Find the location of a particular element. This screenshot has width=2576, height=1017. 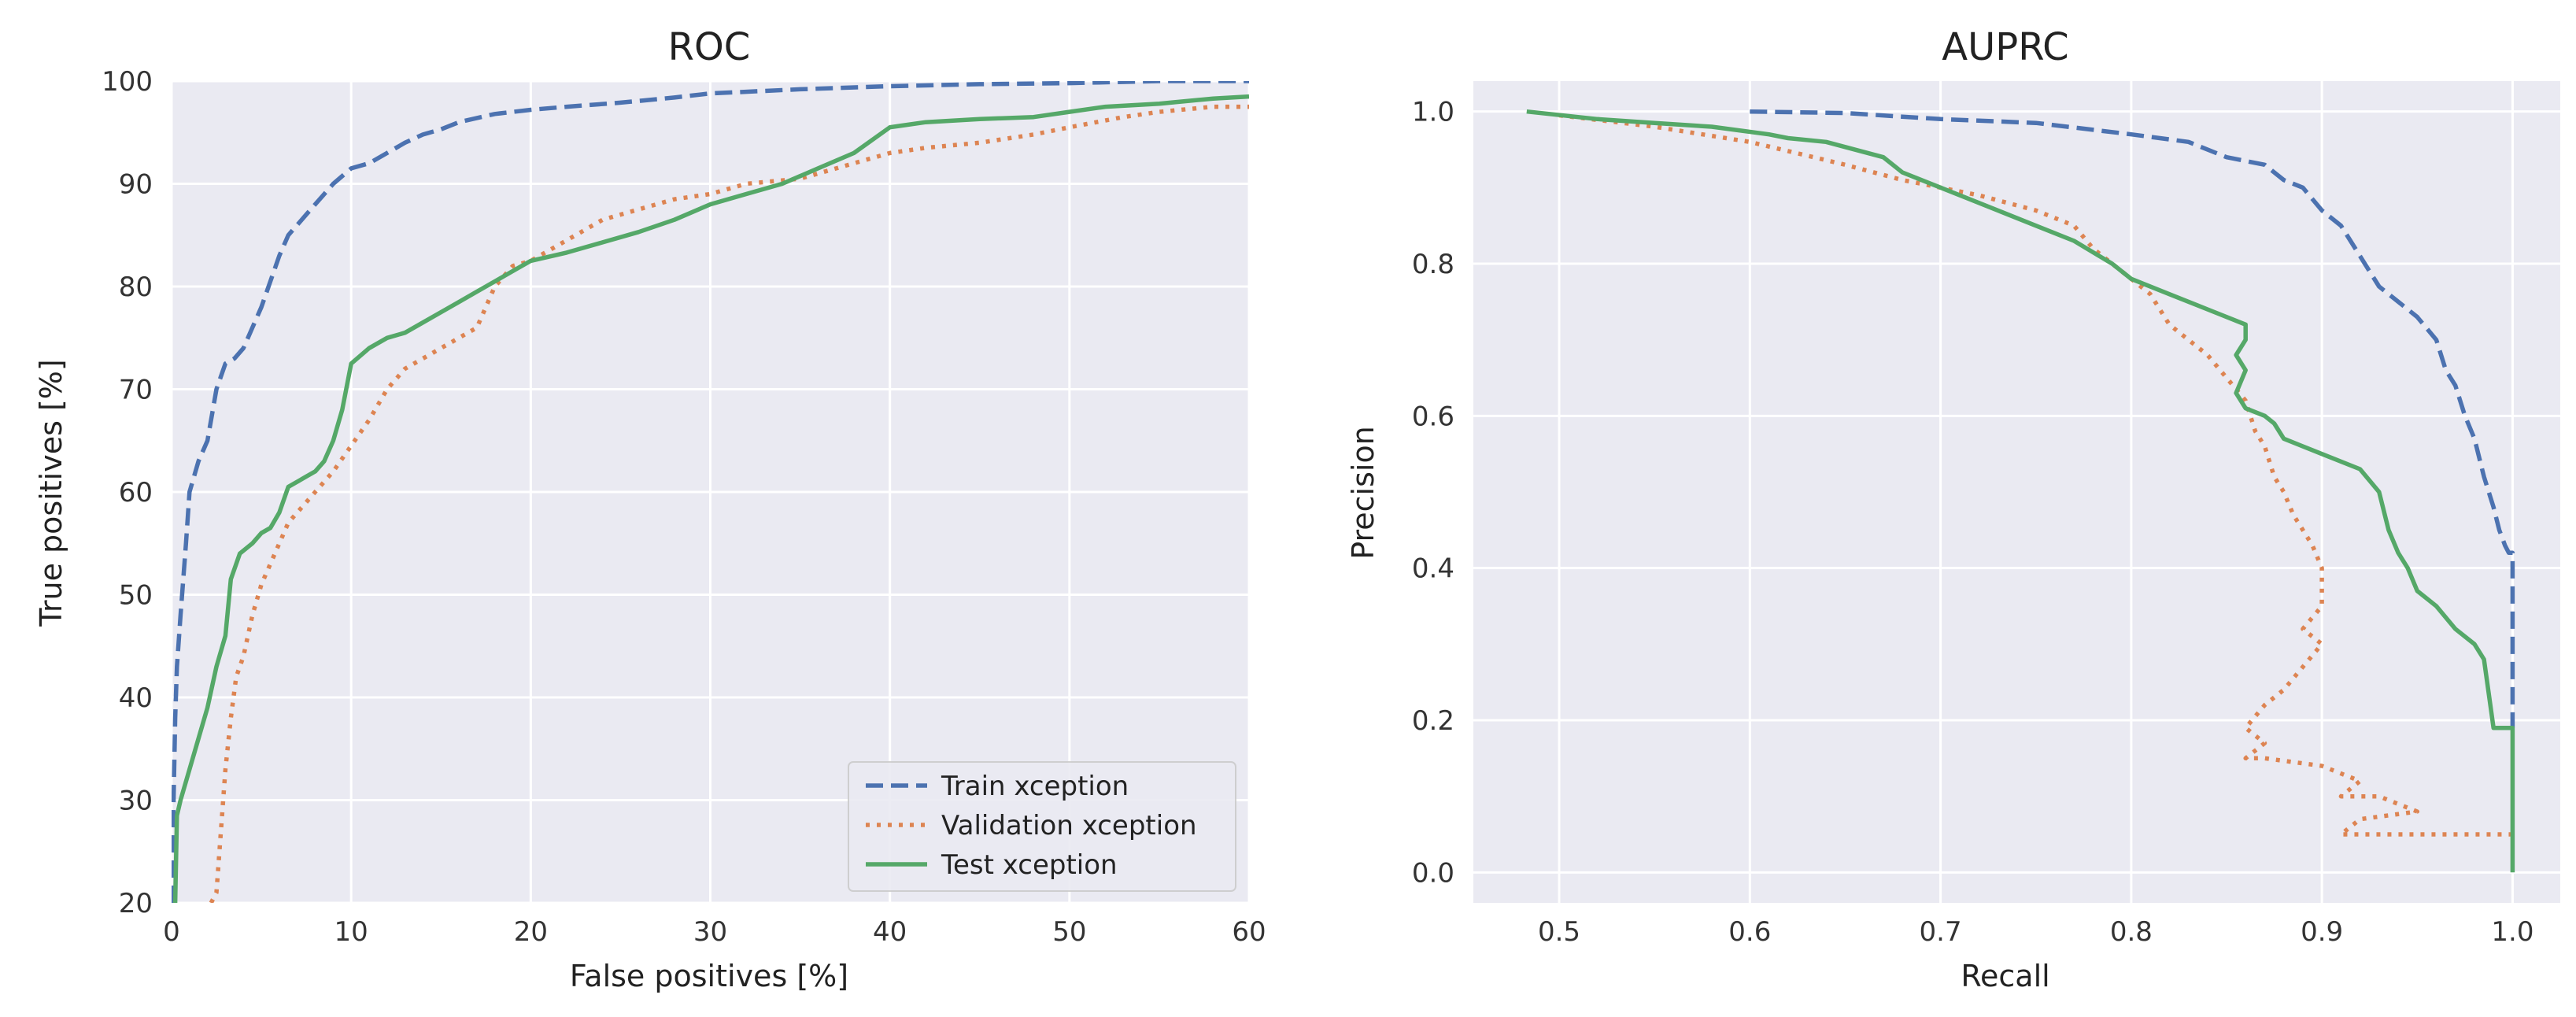

auprc-x-tick-label: 0.6 is located at coordinates (1749, 932).